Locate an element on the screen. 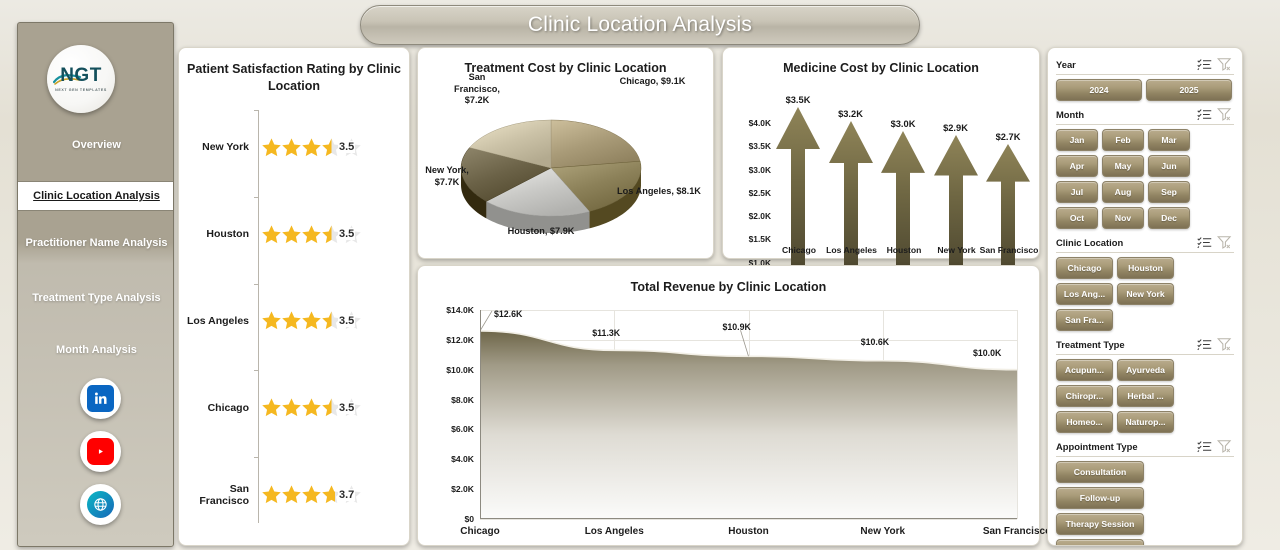 Image resolution: width=1280 pixels, height=550 pixels. revenue-gridline is located at coordinates (748, 519).